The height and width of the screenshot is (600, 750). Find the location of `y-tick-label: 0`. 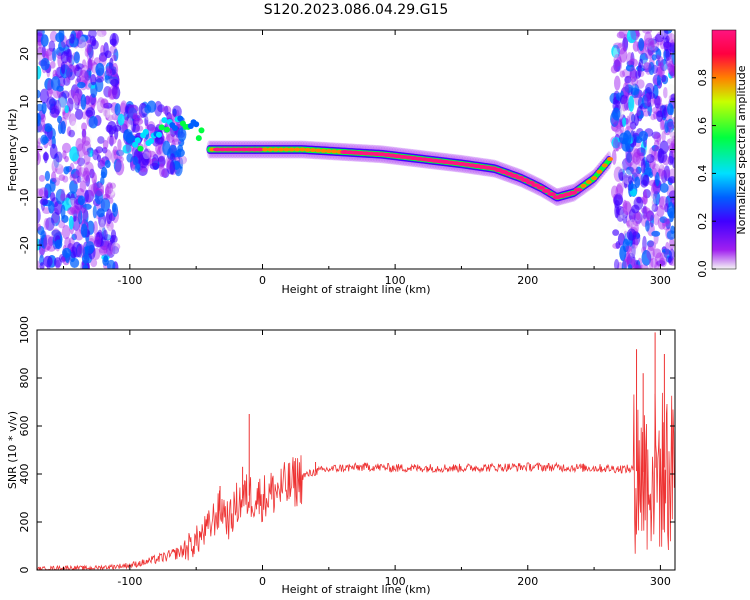

y-tick-label: 0 is located at coordinates (24, 149).